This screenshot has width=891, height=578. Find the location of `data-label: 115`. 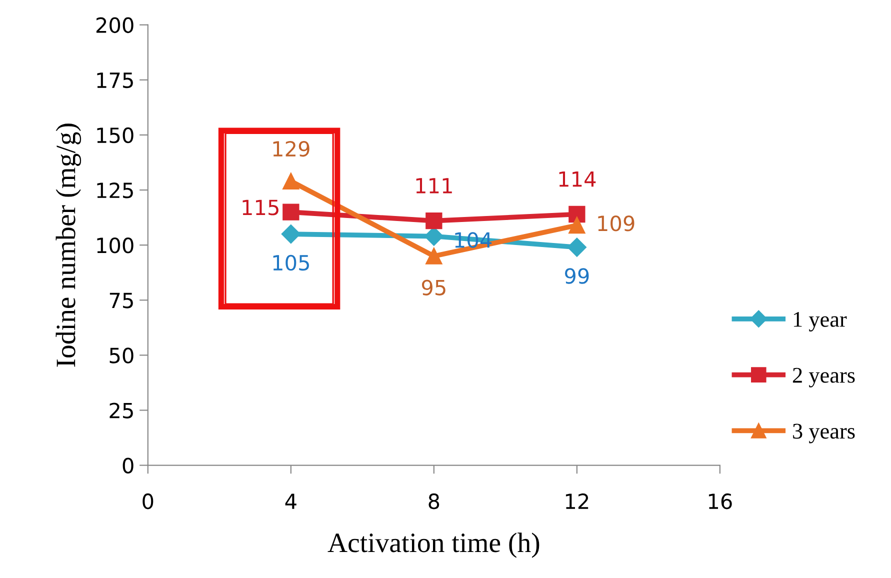

data-label: 115 is located at coordinates (260, 208).